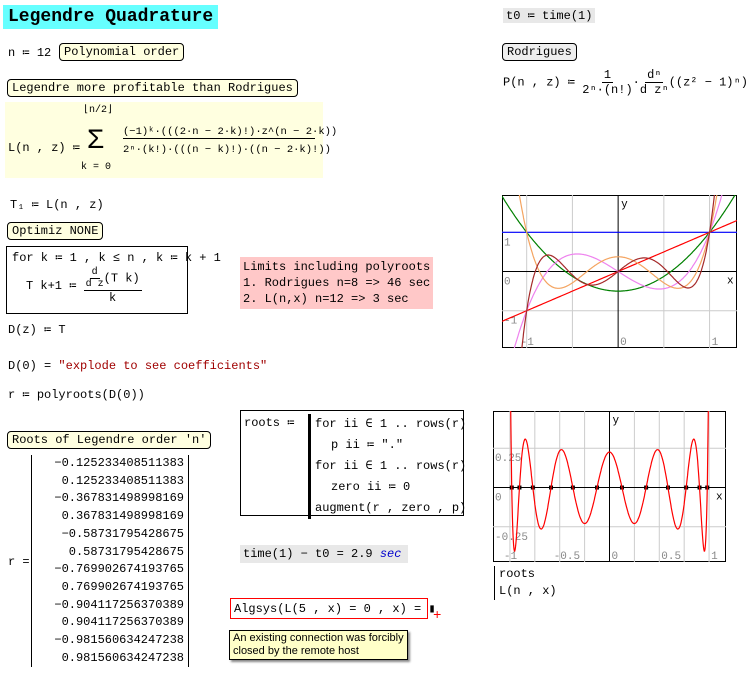 The width and height of the screenshot is (750, 678). I want to click on root-value: 0.58731795428675, so click(126, 551).